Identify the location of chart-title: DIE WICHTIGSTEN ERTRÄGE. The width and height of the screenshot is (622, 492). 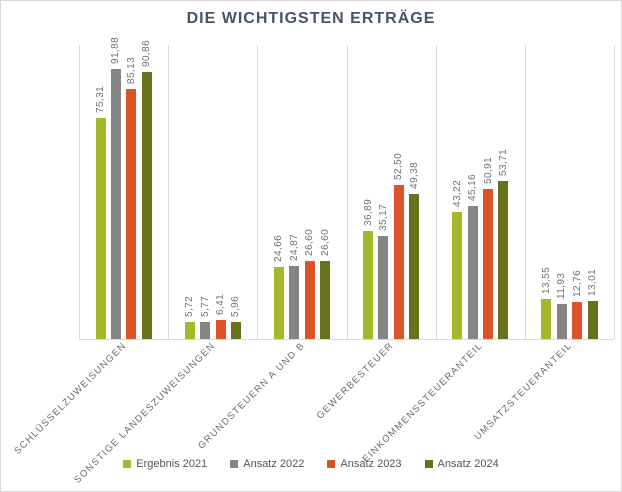
(311, 18).